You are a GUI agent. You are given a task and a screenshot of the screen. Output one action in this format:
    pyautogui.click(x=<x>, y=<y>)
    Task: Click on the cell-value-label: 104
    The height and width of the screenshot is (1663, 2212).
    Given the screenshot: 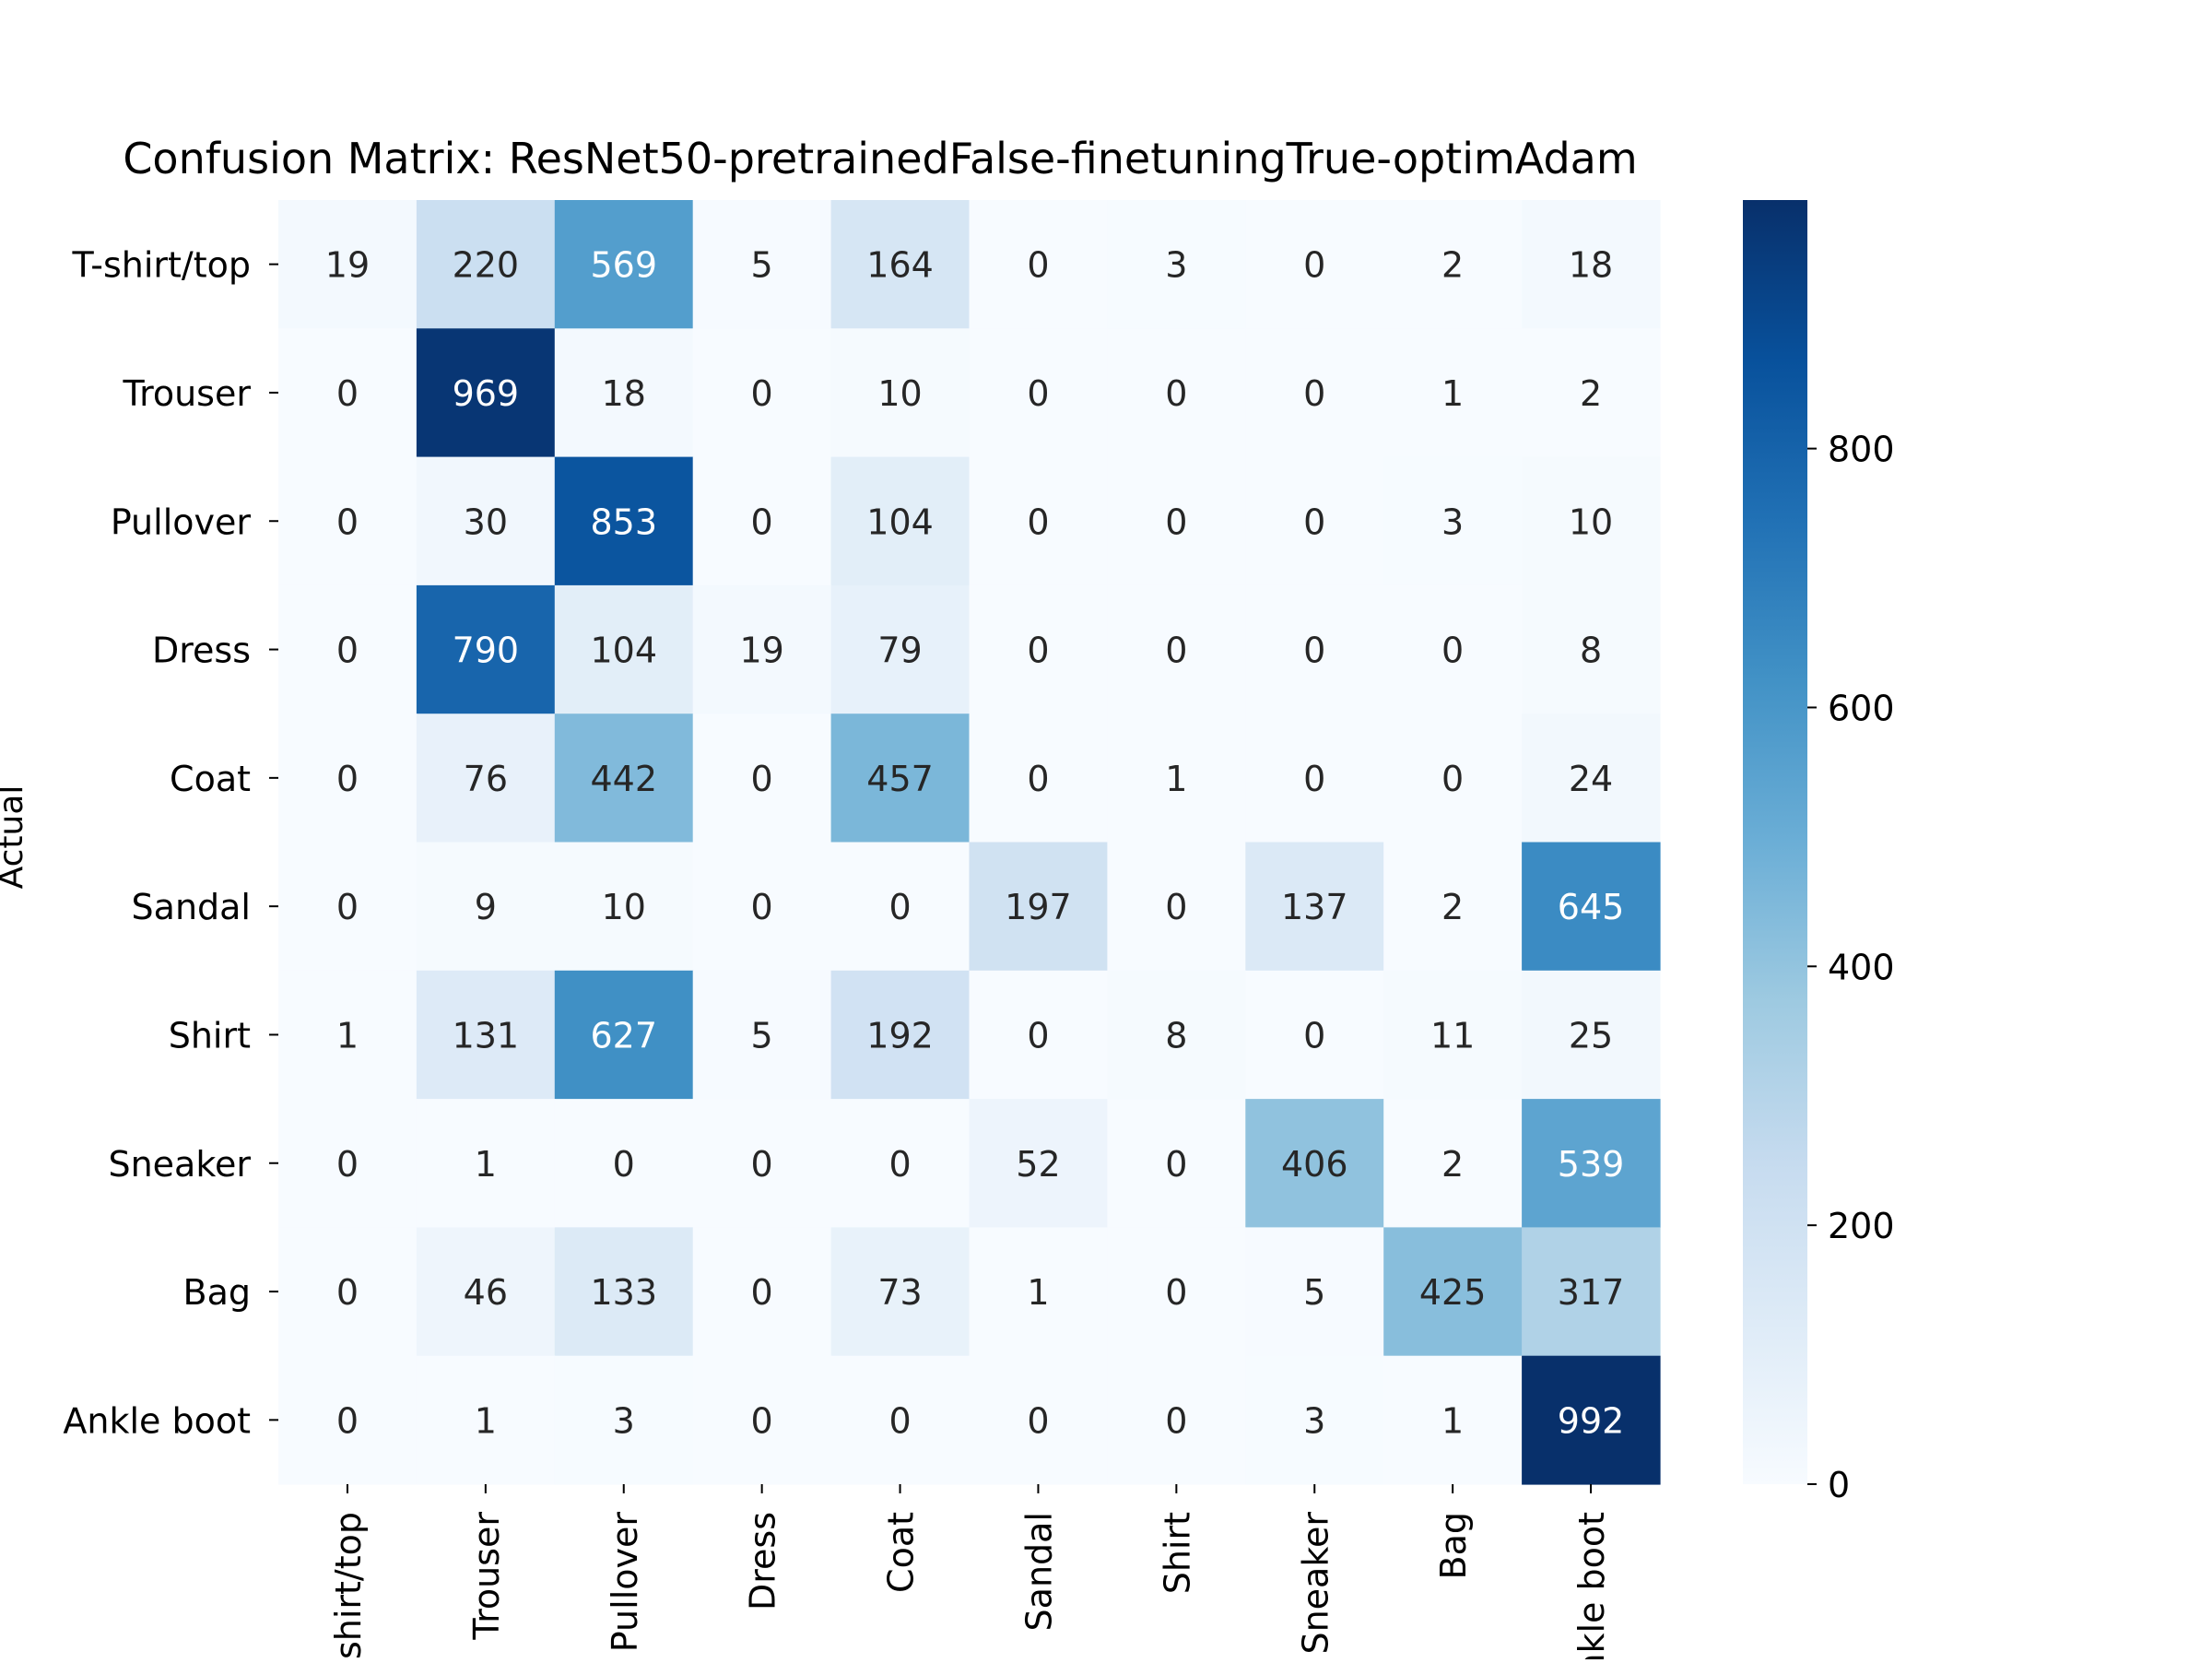 What is the action you would take?
    pyautogui.click(x=623, y=651)
    